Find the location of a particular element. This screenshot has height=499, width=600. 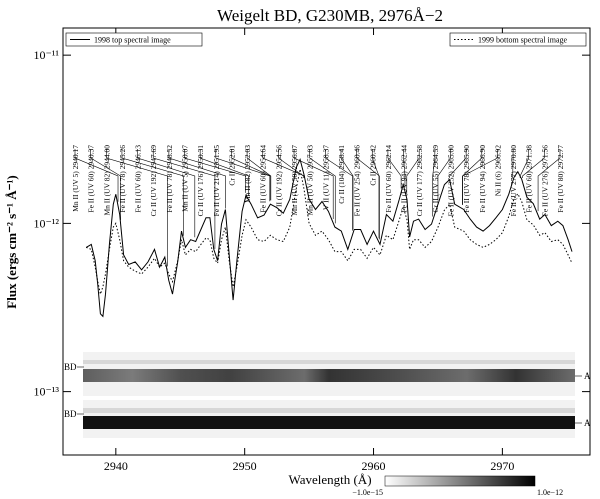

annotation-label: Fe II (UV 276) 2971.56 is located at coordinates (544, 181).